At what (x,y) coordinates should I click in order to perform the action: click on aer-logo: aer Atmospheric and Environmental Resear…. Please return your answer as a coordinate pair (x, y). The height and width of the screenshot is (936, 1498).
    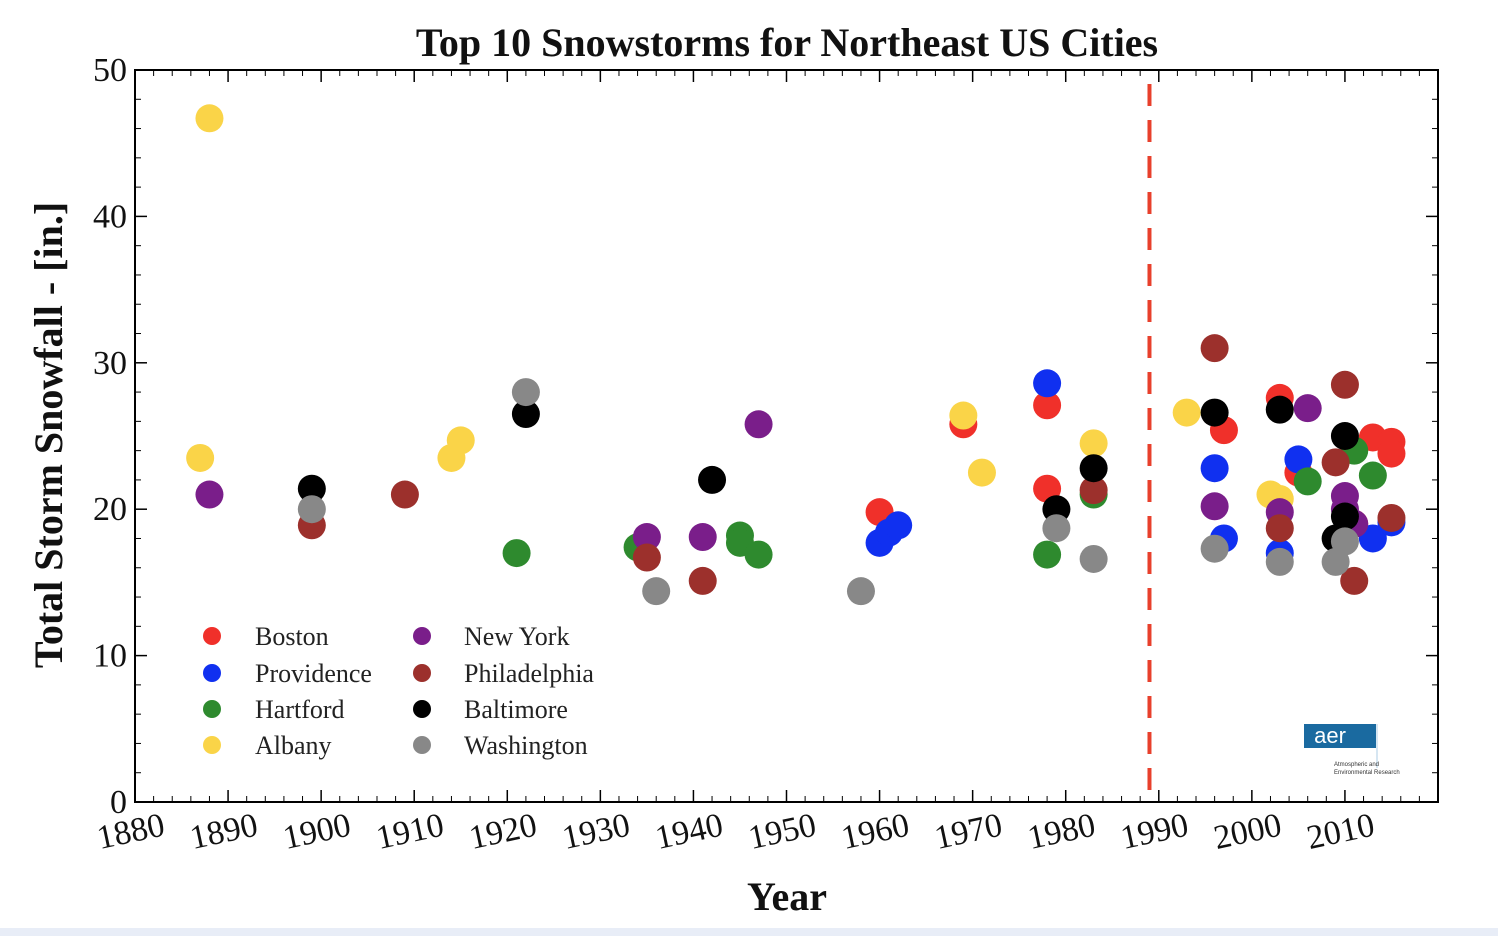
    Looking at the image, I should click on (1352, 749).